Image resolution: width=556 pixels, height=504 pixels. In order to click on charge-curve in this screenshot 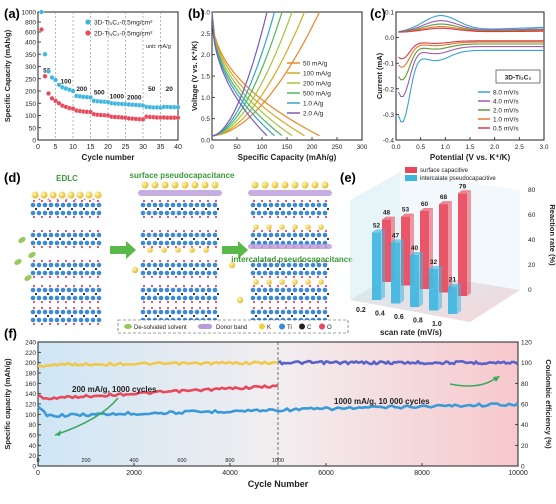, I will do `click(243, 74)`.